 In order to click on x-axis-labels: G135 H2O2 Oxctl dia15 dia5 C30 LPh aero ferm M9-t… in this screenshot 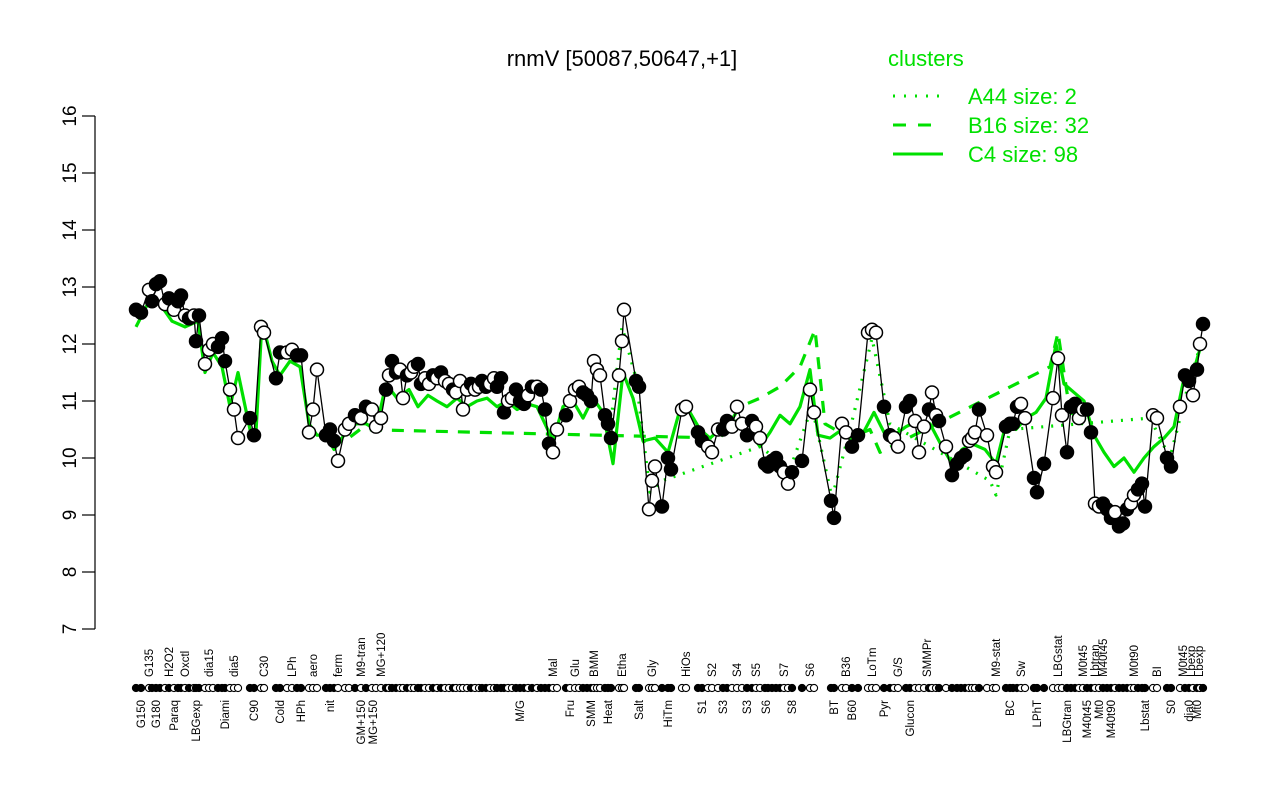, I will do `click(671, 689)`.